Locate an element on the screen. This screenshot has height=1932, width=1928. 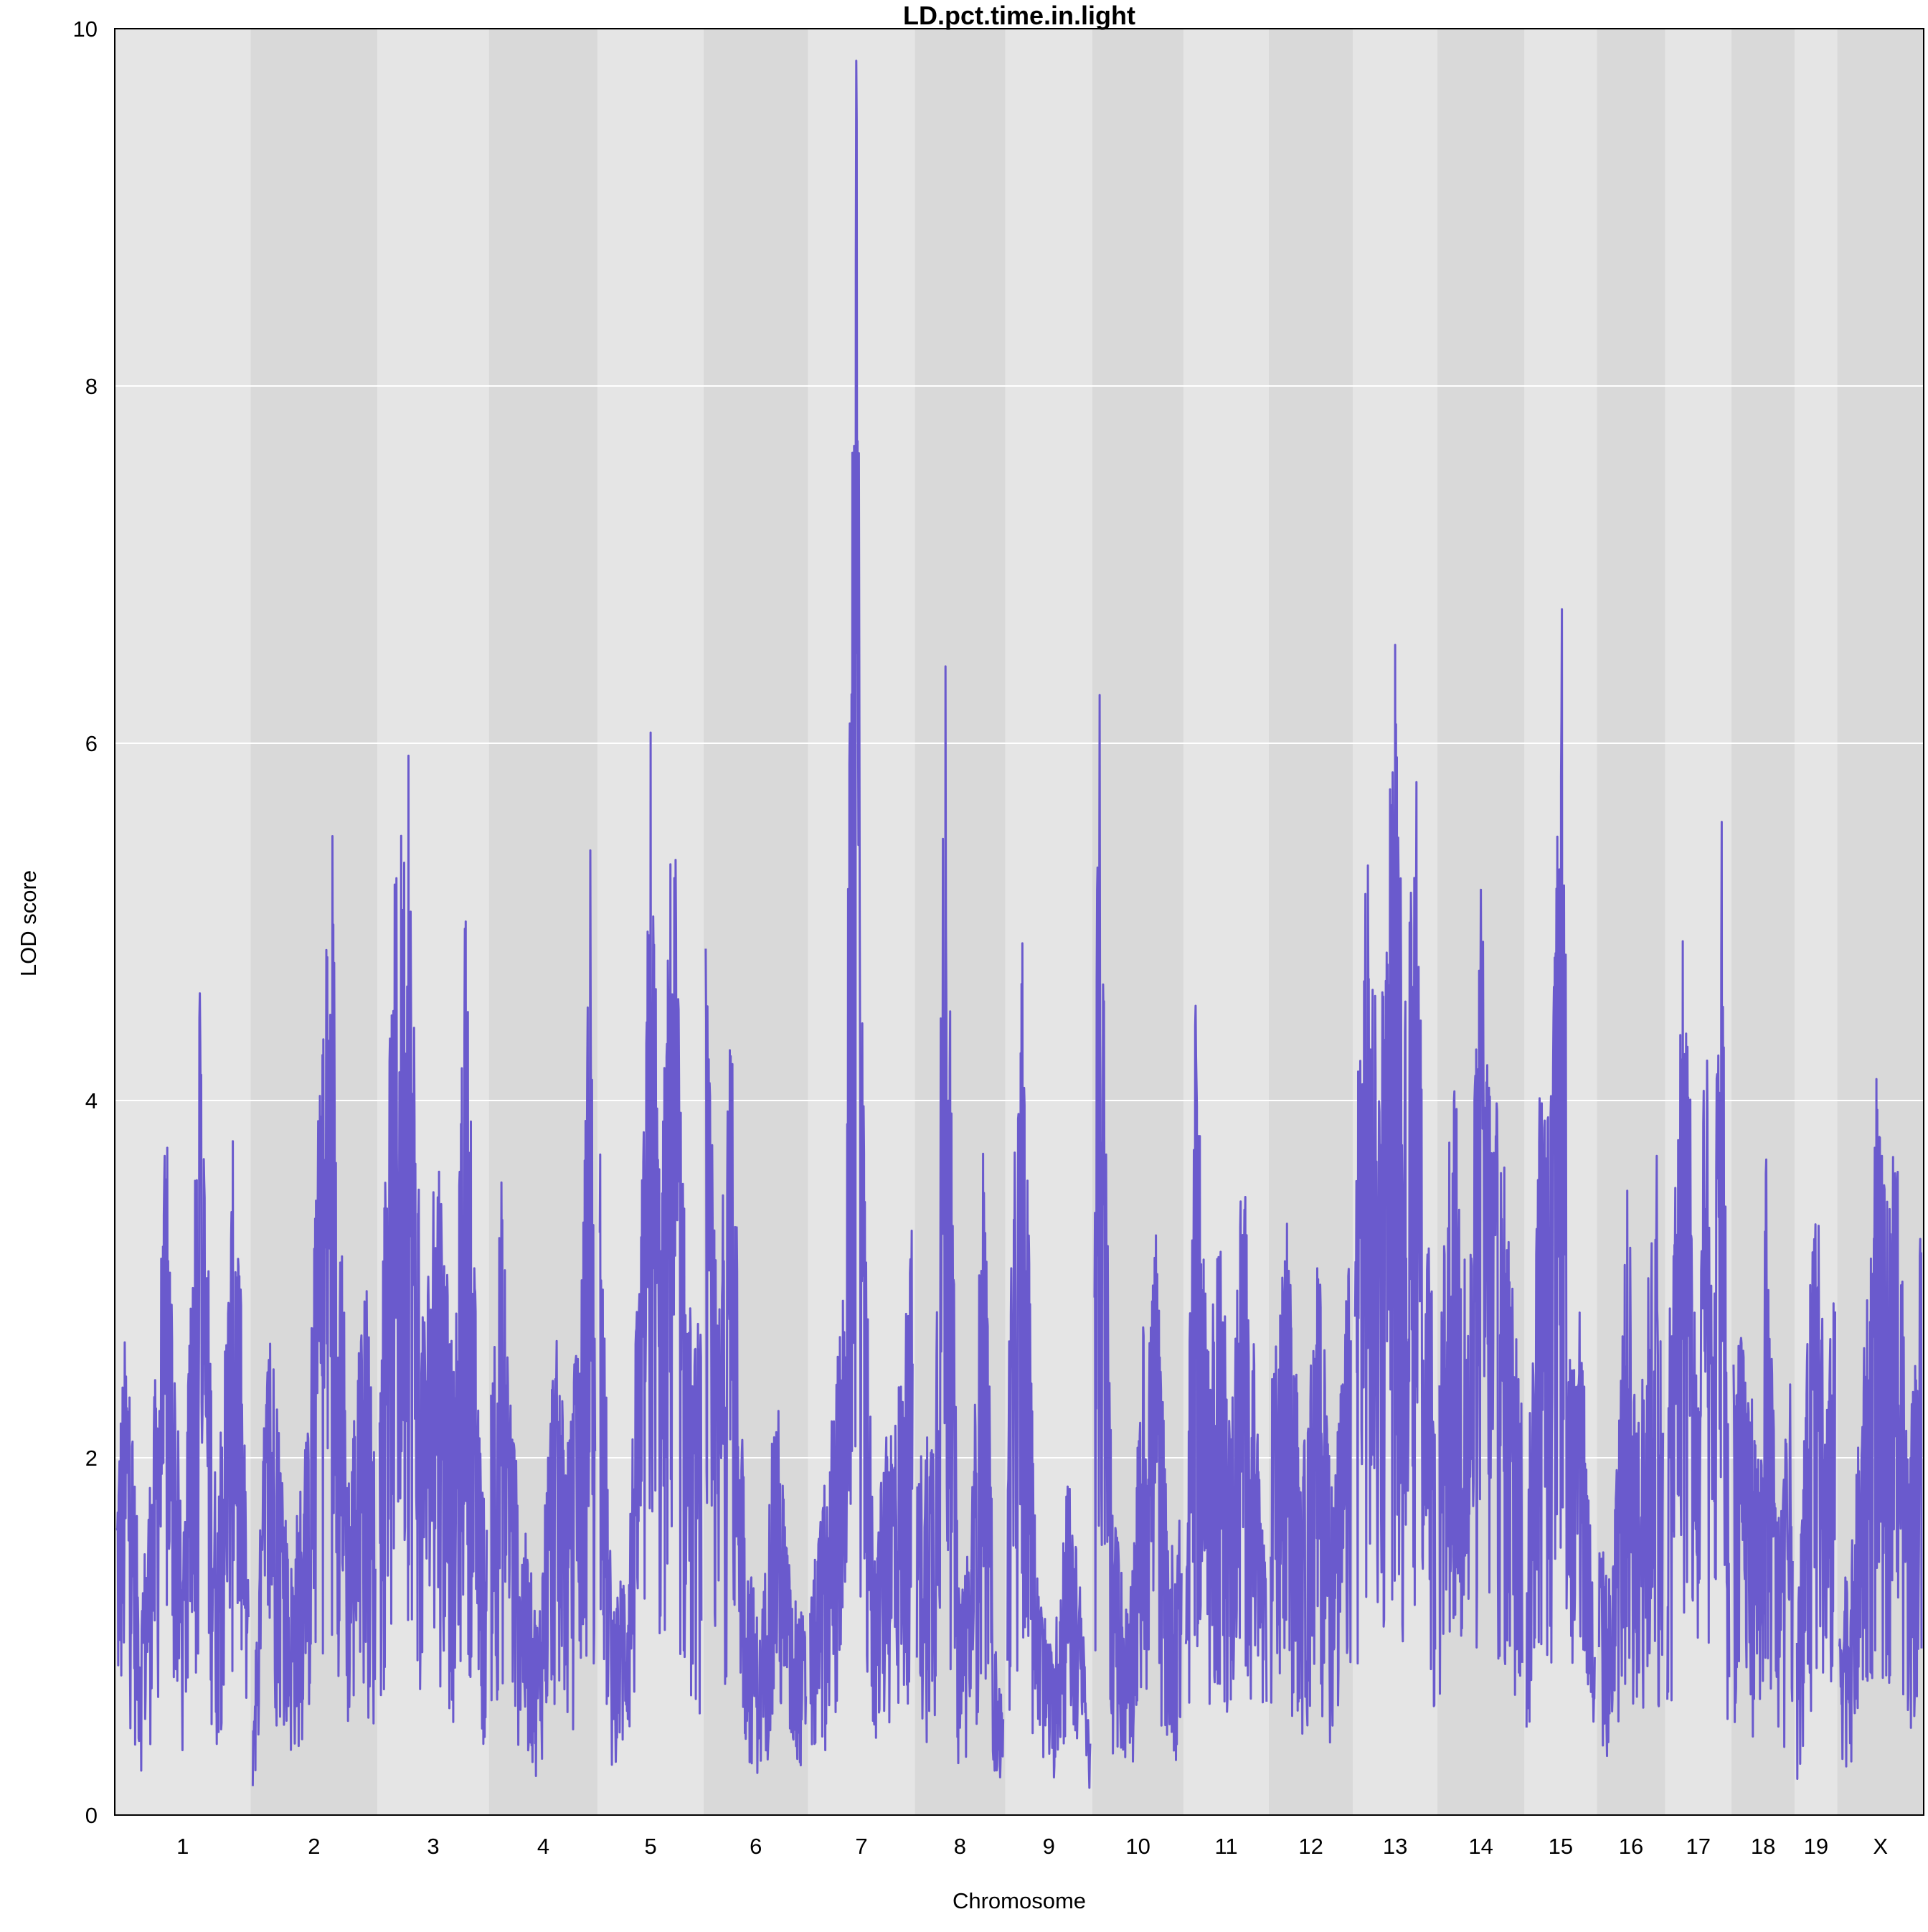
x-tick-label: 13 is located at coordinates (1395, 1847).